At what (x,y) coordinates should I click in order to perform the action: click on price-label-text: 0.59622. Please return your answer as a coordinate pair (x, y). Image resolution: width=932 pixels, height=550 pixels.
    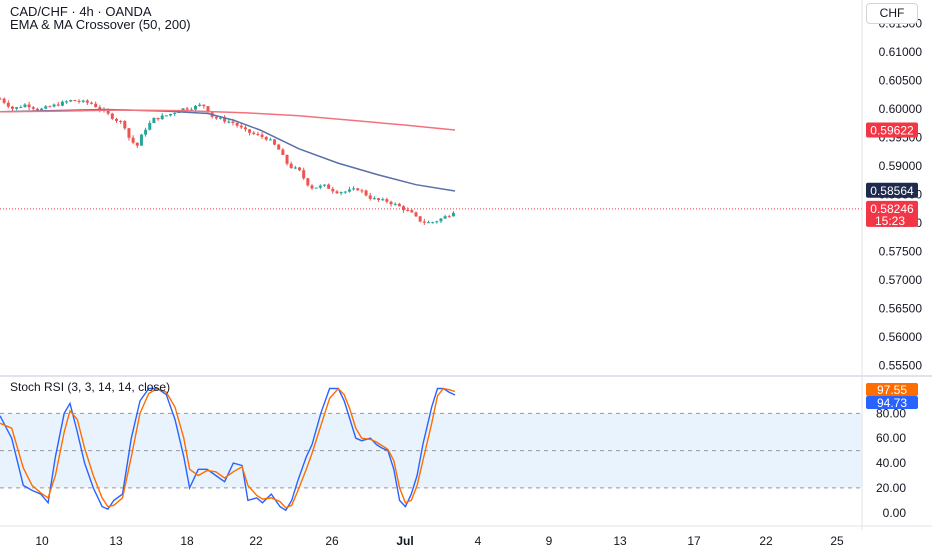
    Looking at the image, I should click on (892, 130).